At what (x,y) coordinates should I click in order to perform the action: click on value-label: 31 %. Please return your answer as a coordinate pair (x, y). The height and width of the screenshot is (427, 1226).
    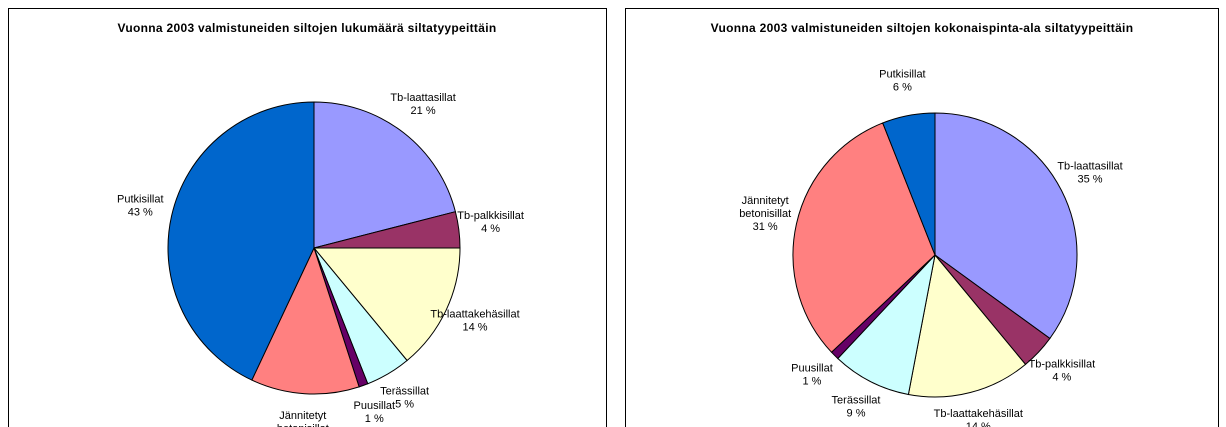
    Looking at the image, I should click on (765, 227).